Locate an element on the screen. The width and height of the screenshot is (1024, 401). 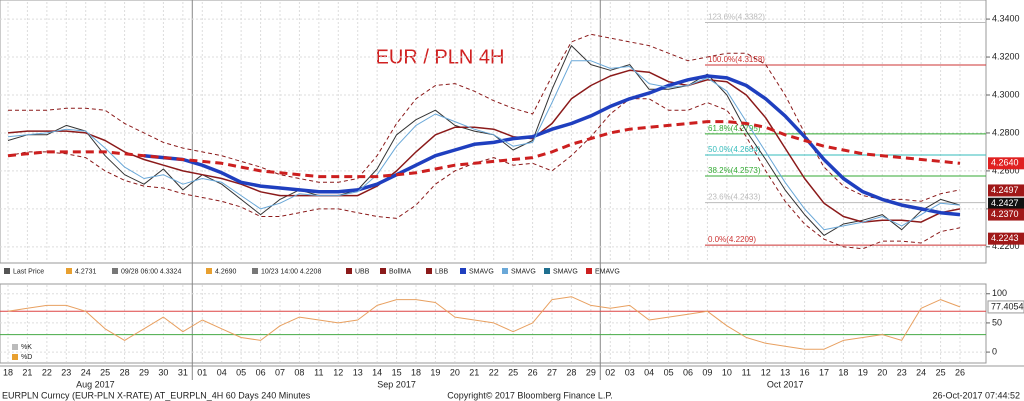
x-tick-label: 14 is located at coordinates (377, 372).